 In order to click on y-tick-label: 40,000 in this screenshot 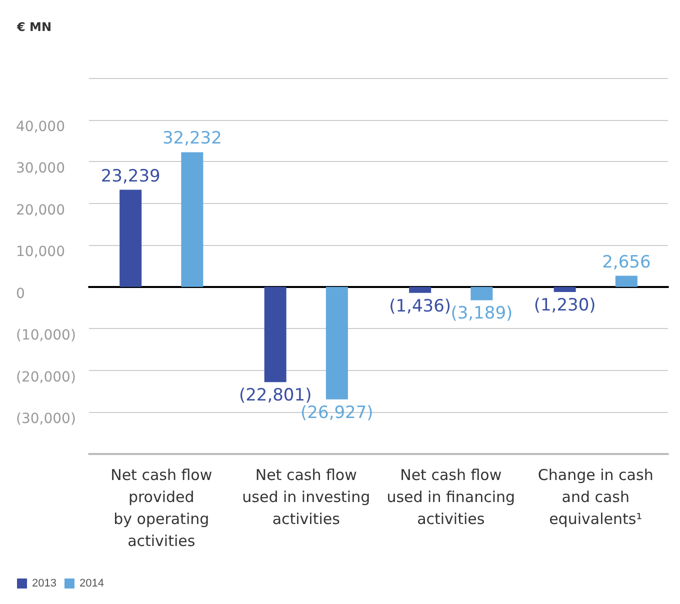, I will do `click(40, 126)`.